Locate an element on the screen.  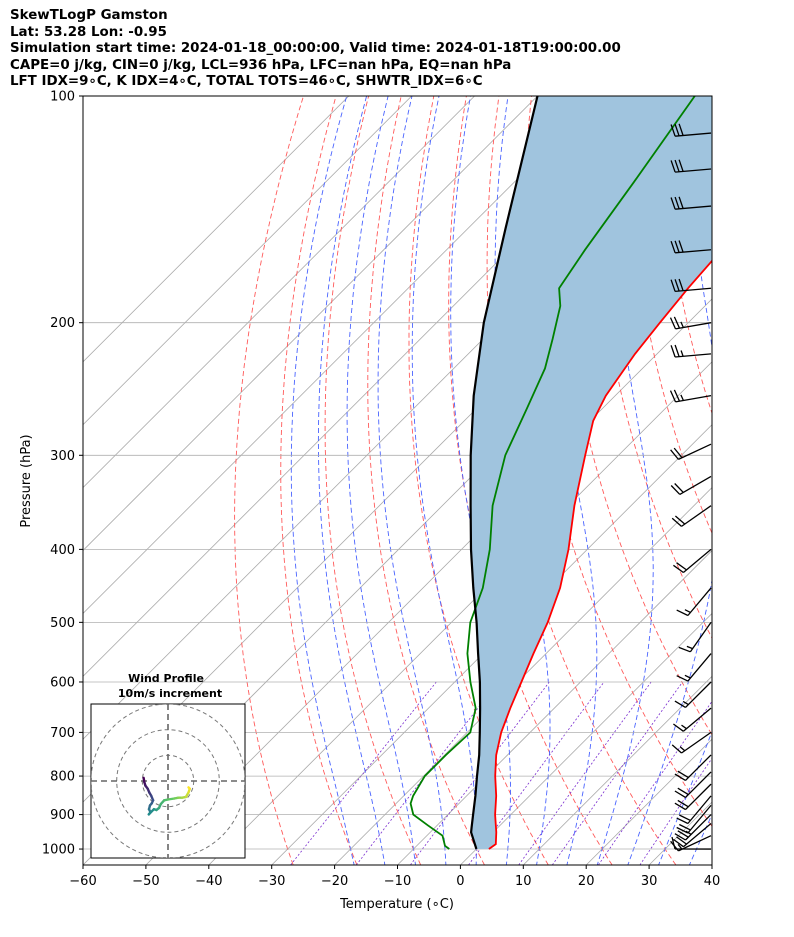
wind-barbs is located at coordinates (690, 487).